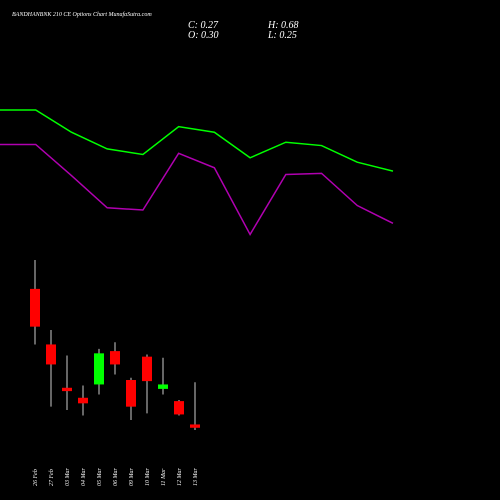 The width and height of the screenshot is (500, 500). What do you see at coordinates (203, 25) in the screenshot?
I see `close-label: C: 0.27` at bounding box center [203, 25].